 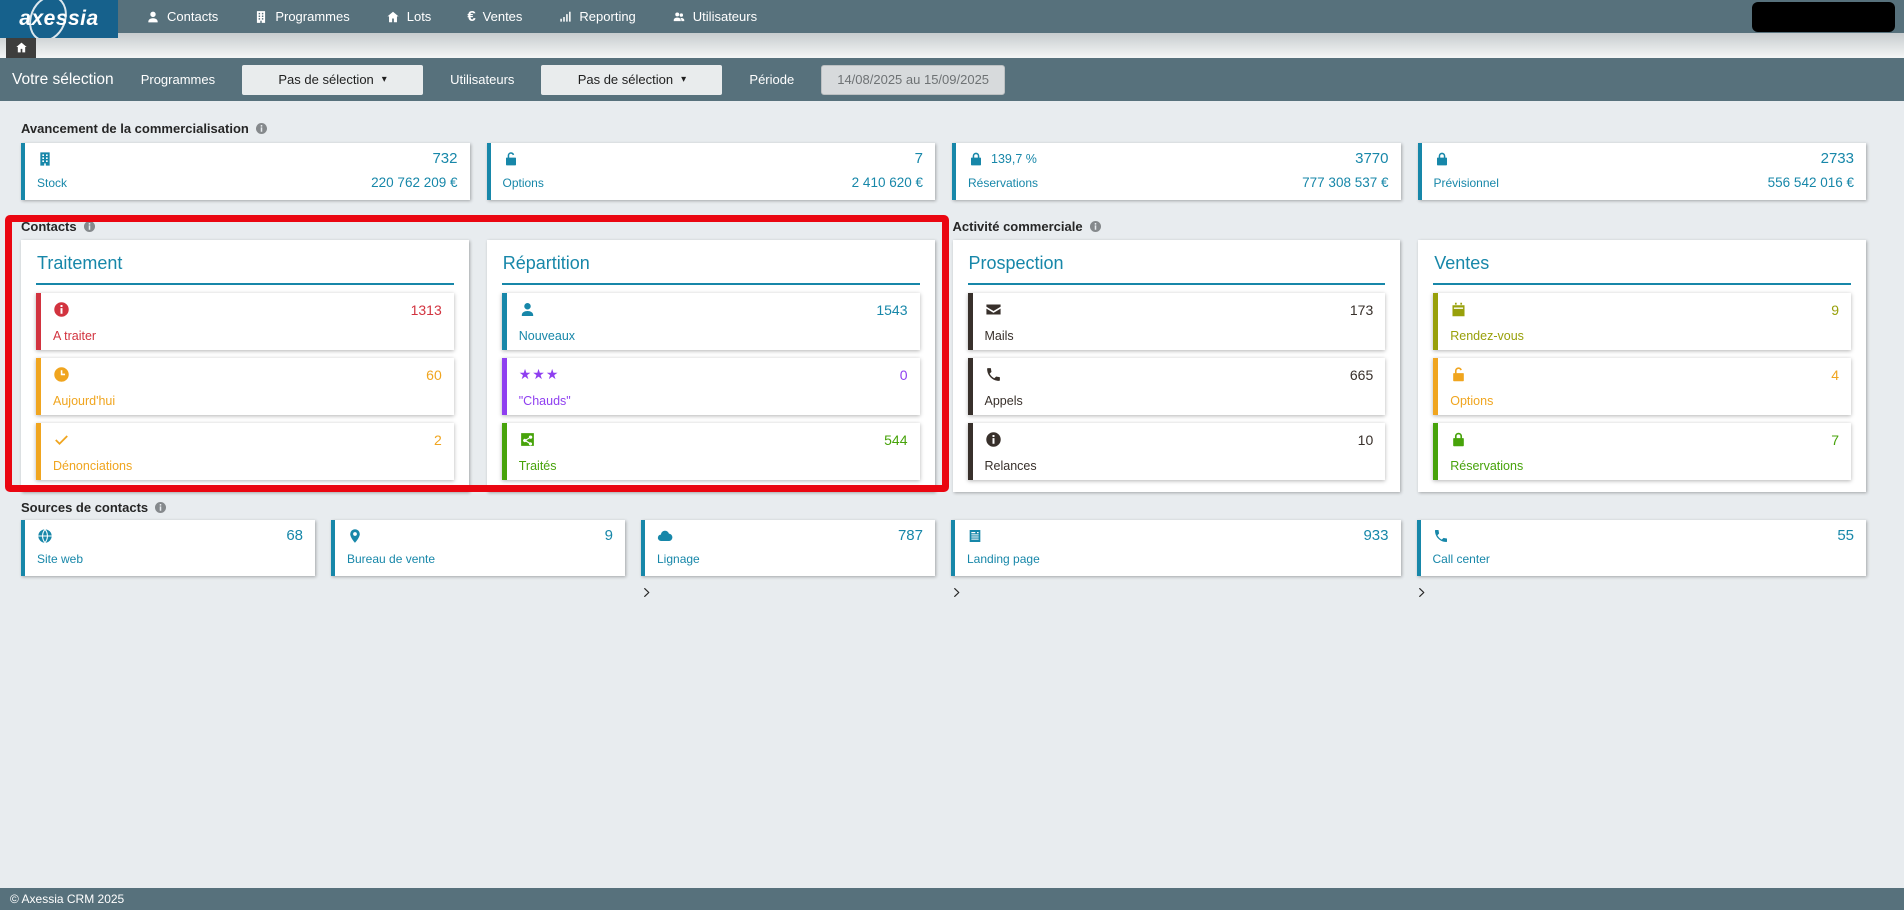 What do you see at coordinates (1642, 451) in the screenshot?
I see `metric-row-reservations: 7 Réservations` at bounding box center [1642, 451].